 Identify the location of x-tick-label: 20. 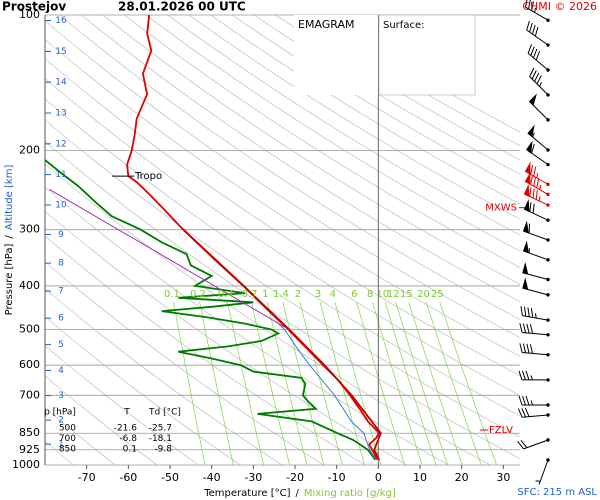
(462, 477).